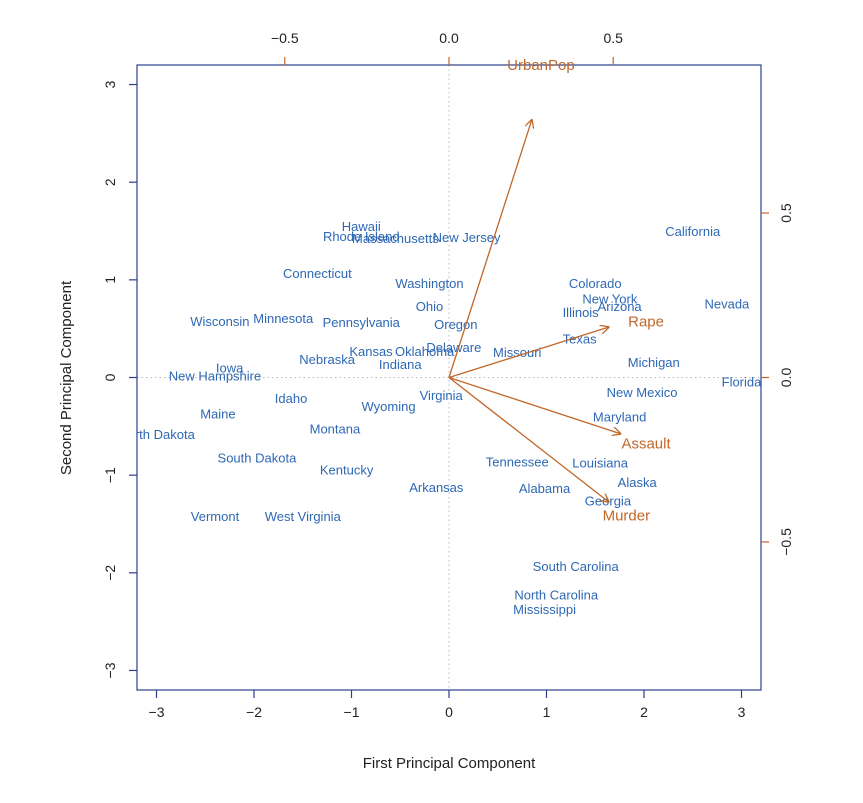 The width and height of the screenshot is (863, 803). What do you see at coordinates (595, 283) in the screenshot?
I see `state-label: Colorado` at bounding box center [595, 283].